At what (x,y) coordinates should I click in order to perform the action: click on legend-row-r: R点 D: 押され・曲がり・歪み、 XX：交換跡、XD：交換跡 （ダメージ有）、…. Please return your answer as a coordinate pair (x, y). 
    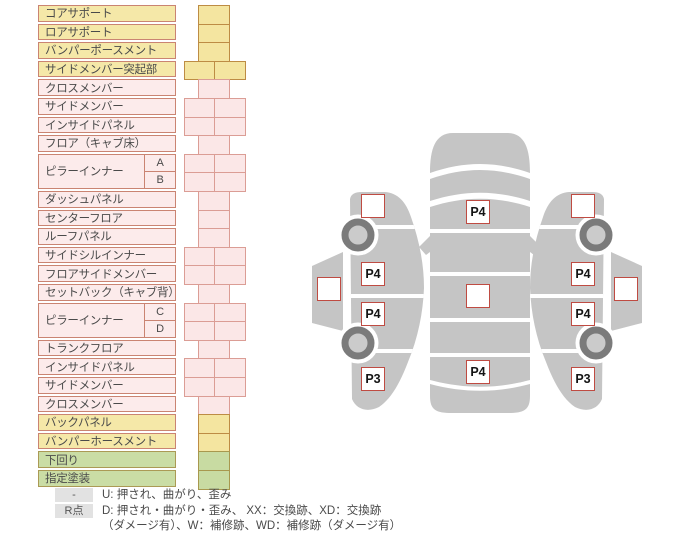
    Looking at the image, I should click on (228, 519).